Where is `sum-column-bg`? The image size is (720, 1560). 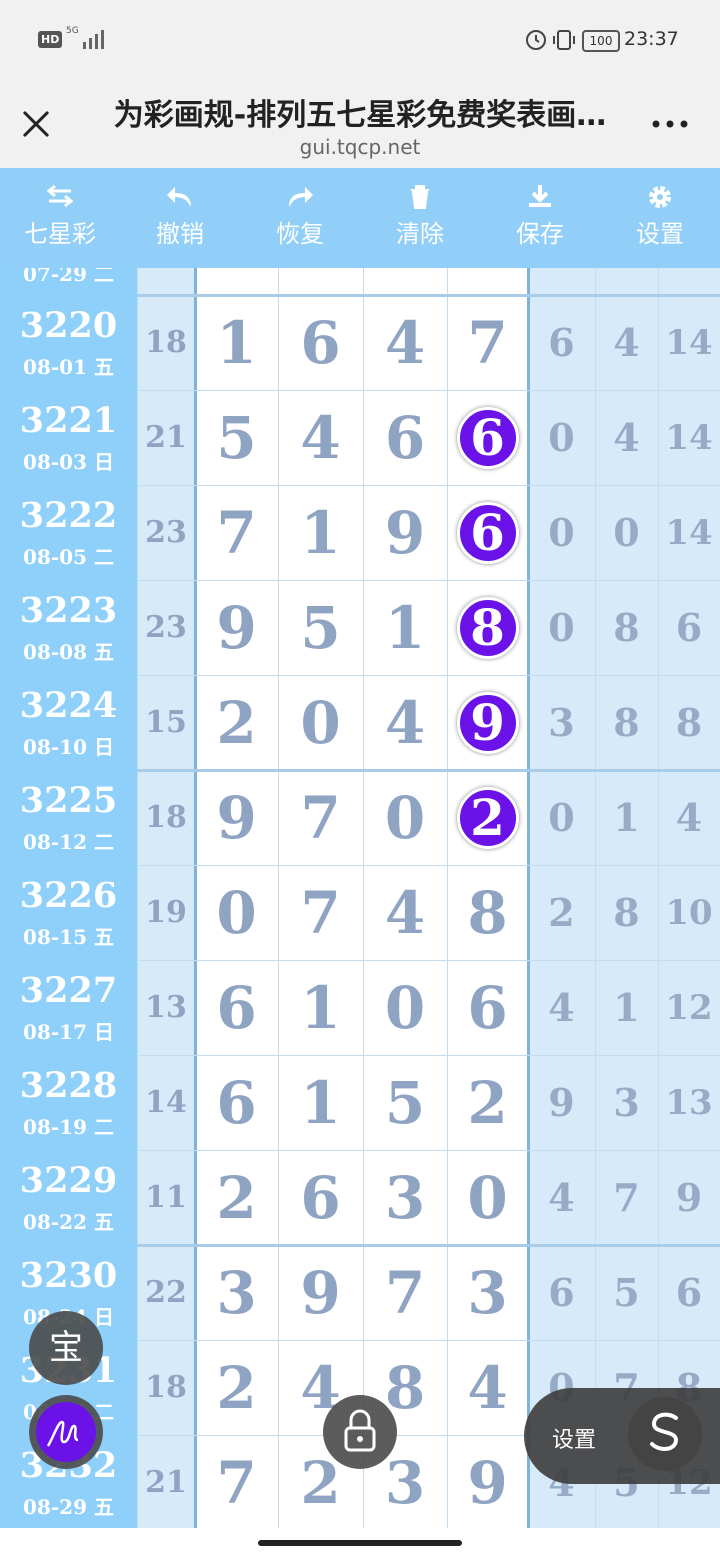 sum-column-bg is located at coordinates (166, 898).